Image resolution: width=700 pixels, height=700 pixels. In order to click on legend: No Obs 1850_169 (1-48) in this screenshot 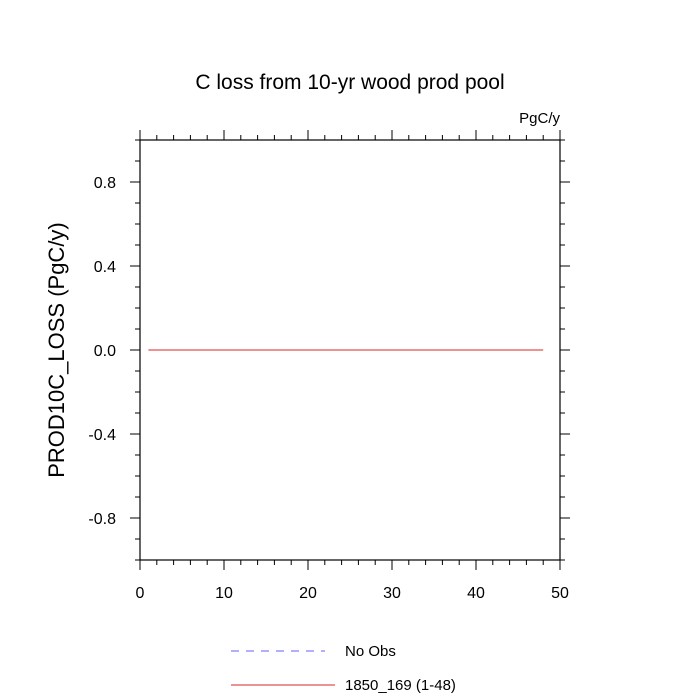, I will do `click(343, 668)`.